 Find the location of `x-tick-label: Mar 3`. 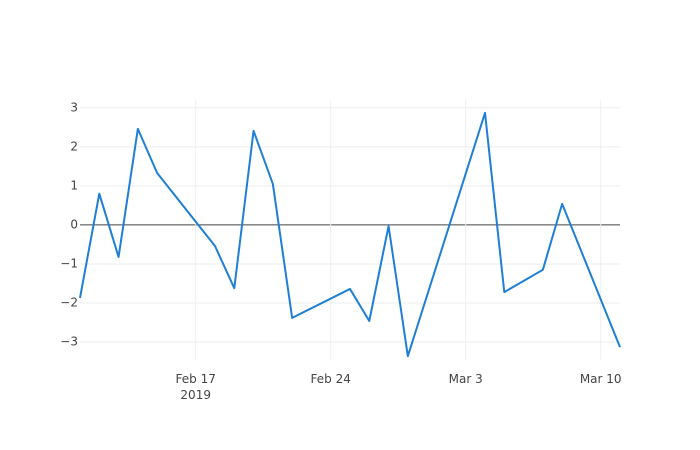

x-tick-label: Mar 3 is located at coordinates (465, 379).